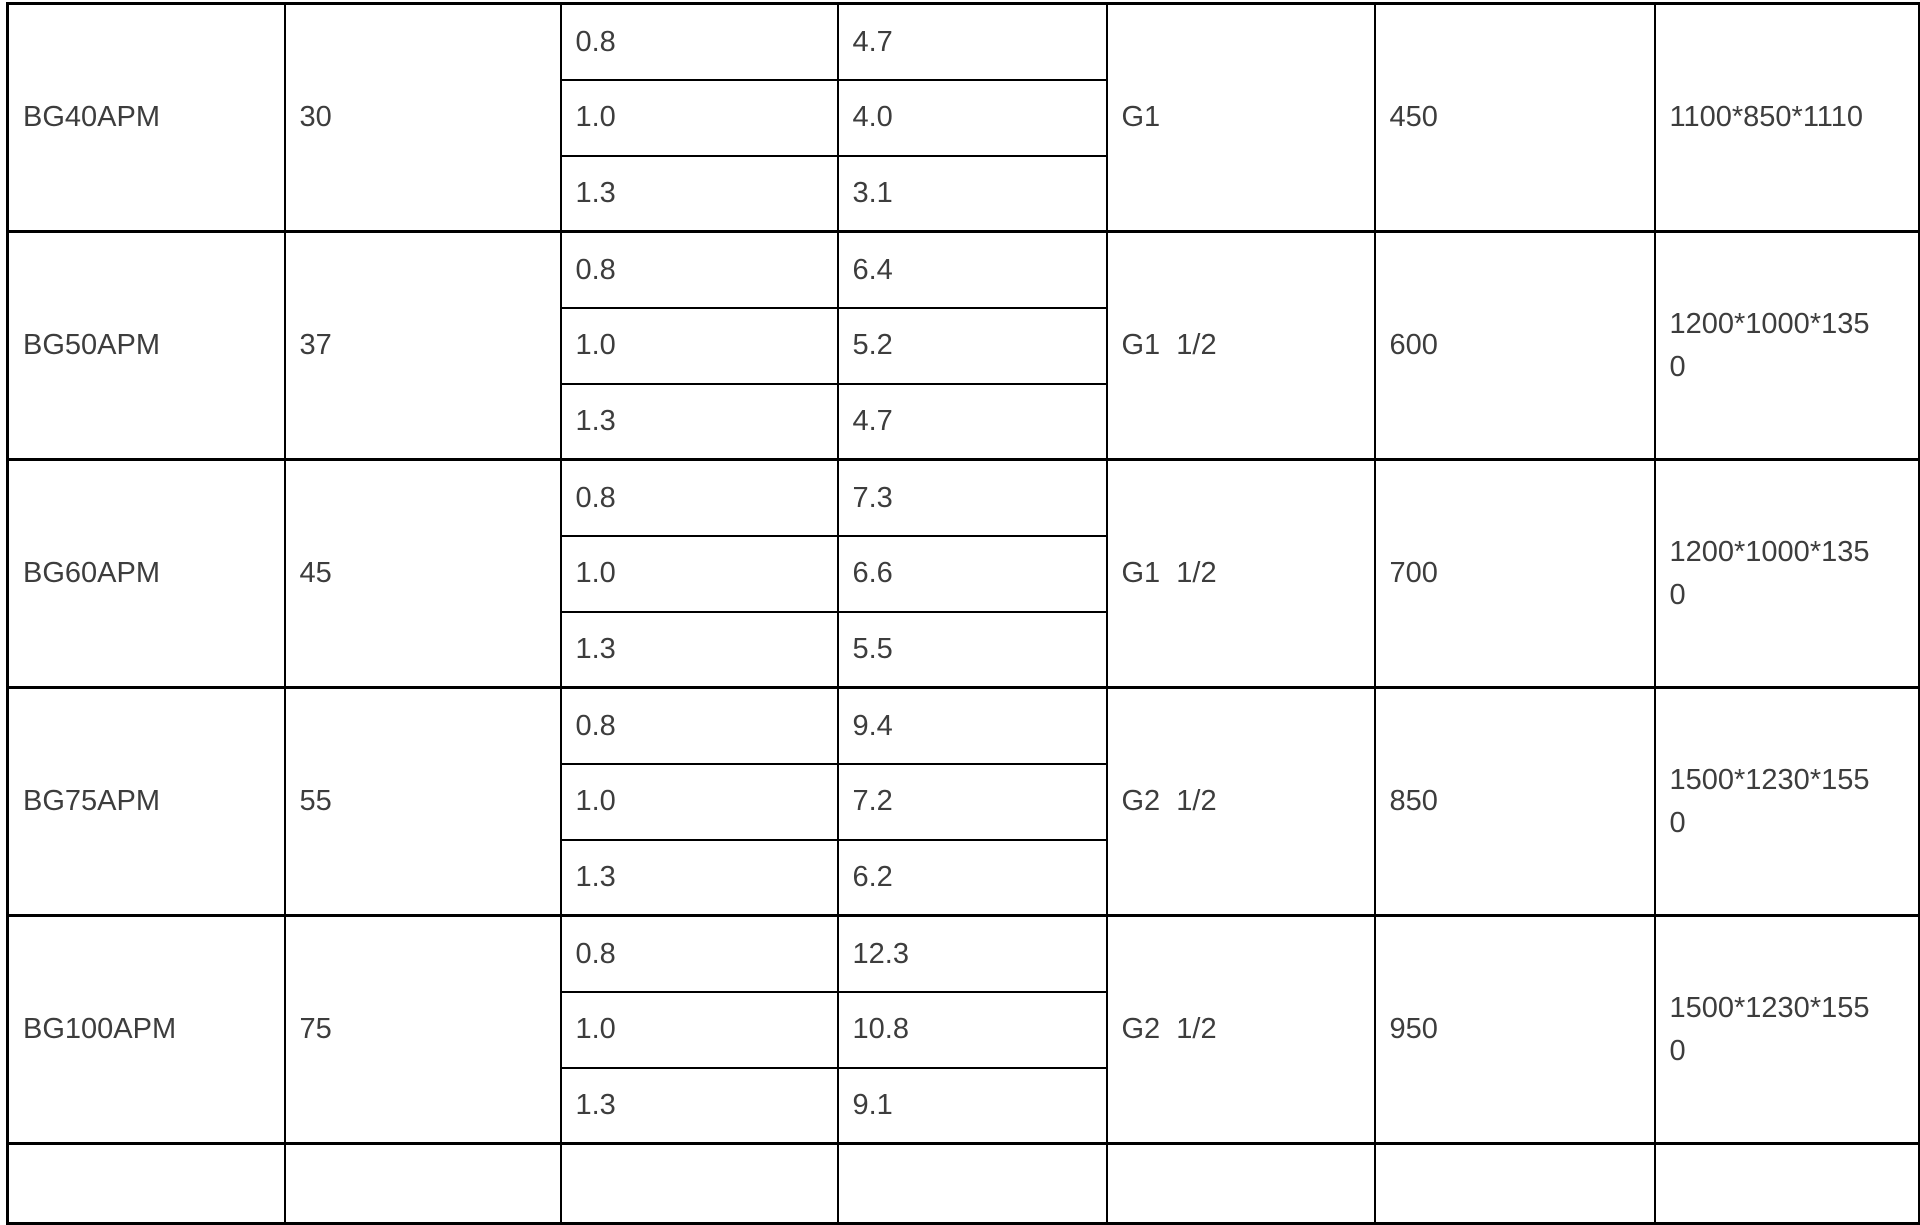 Image resolution: width=1920 pixels, height=1225 pixels. What do you see at coordinates (422, 801) in the screenshot?
I see `power-cell: 55` at bounding box center [422, 801].